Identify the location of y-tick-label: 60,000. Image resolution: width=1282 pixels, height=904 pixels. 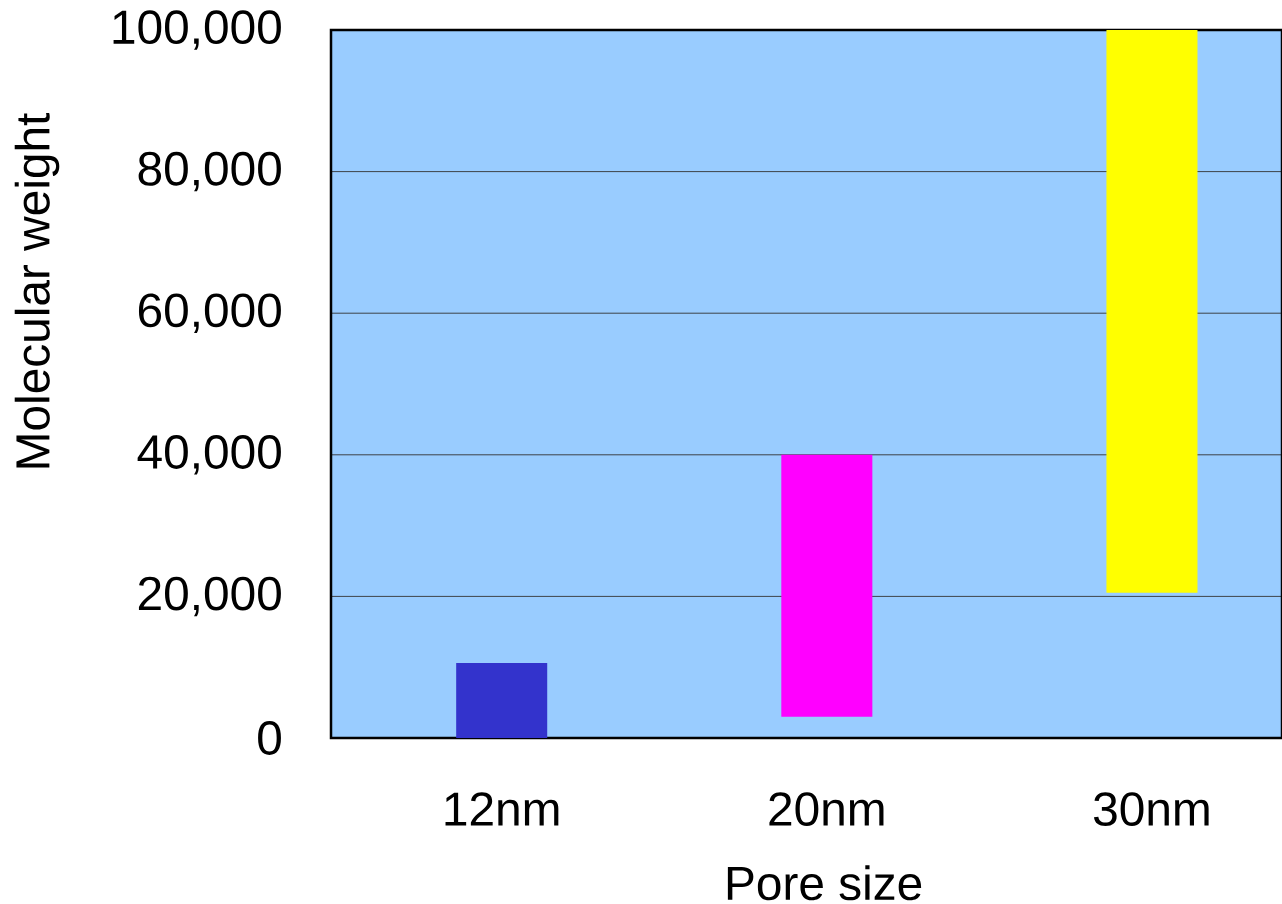
(209, 313).